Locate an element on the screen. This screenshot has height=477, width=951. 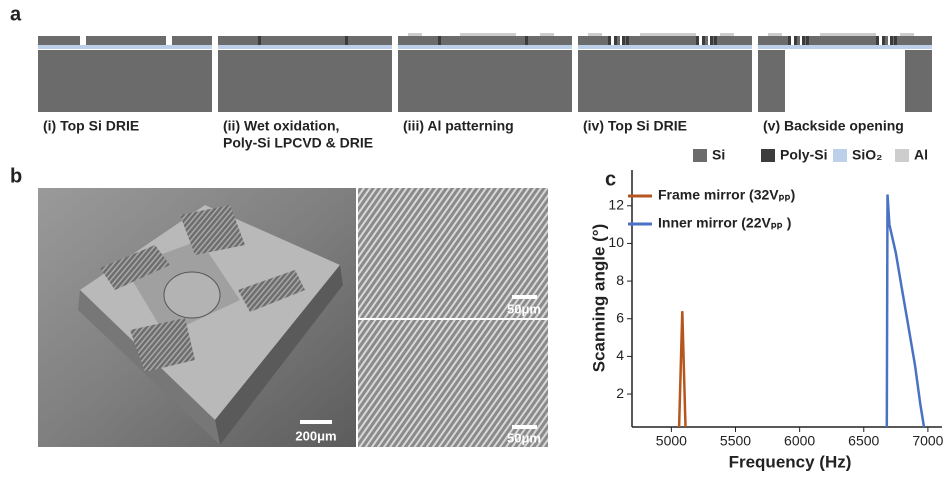
legend-label: Poly-Si is located at coordinates (803, 155).